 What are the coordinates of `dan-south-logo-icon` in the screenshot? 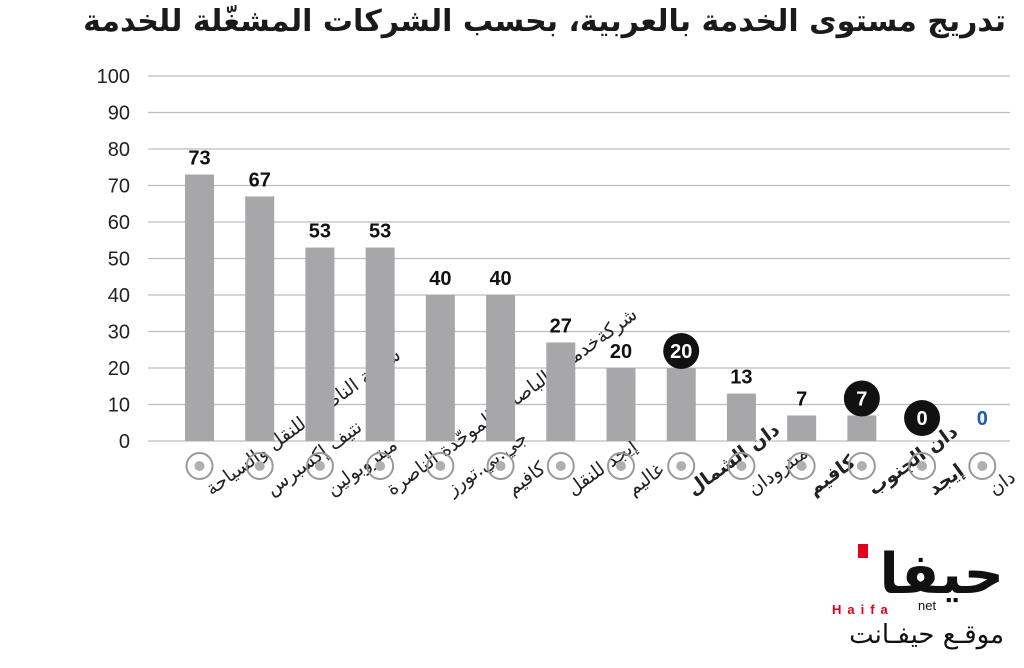 It's located at (861, 466).